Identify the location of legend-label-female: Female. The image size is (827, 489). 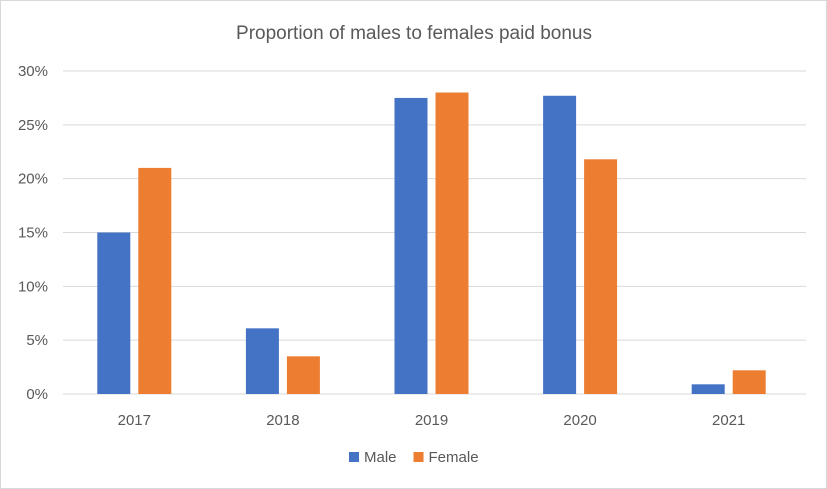
(454, 457).